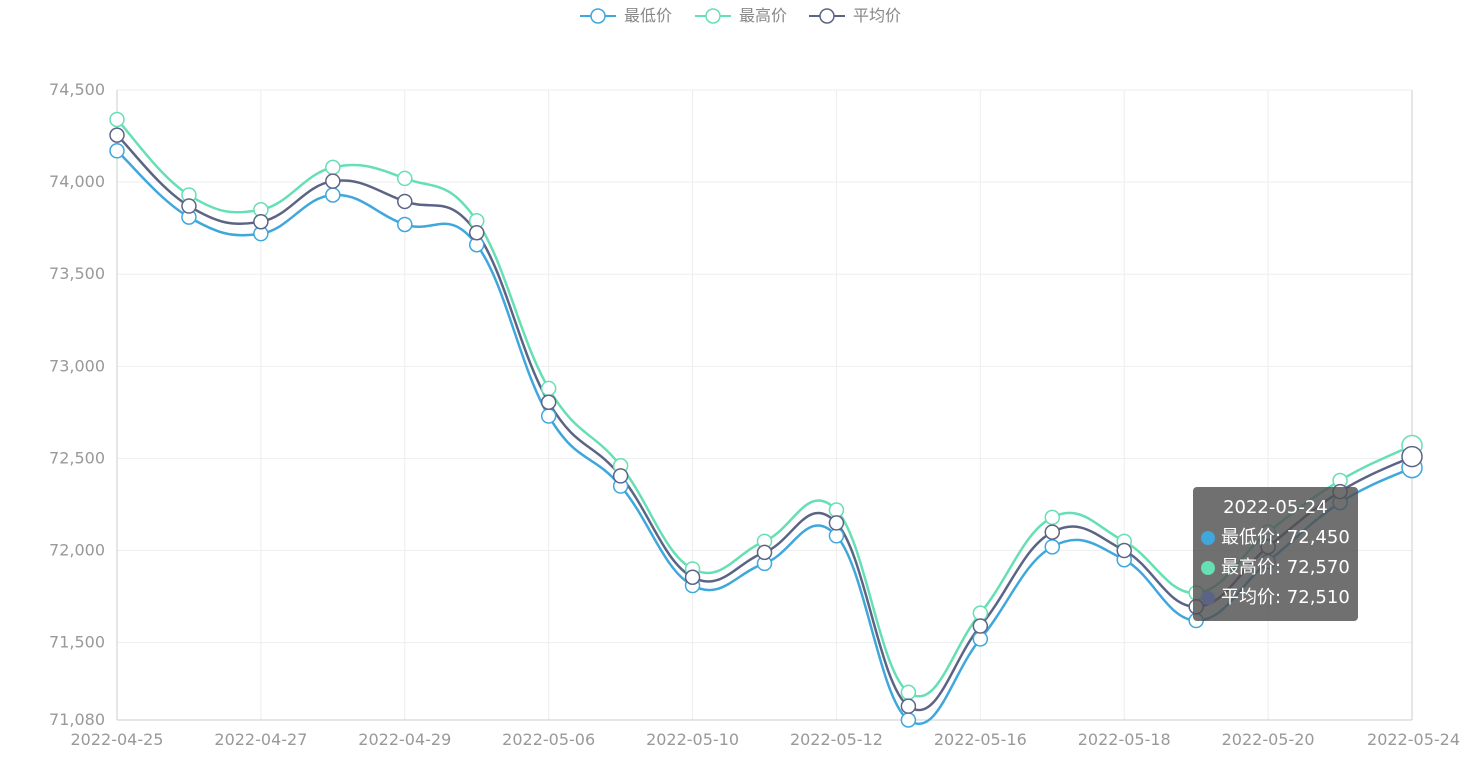  I want to click on x-tick-label-3: 2022-05-06, so click(548, 739).